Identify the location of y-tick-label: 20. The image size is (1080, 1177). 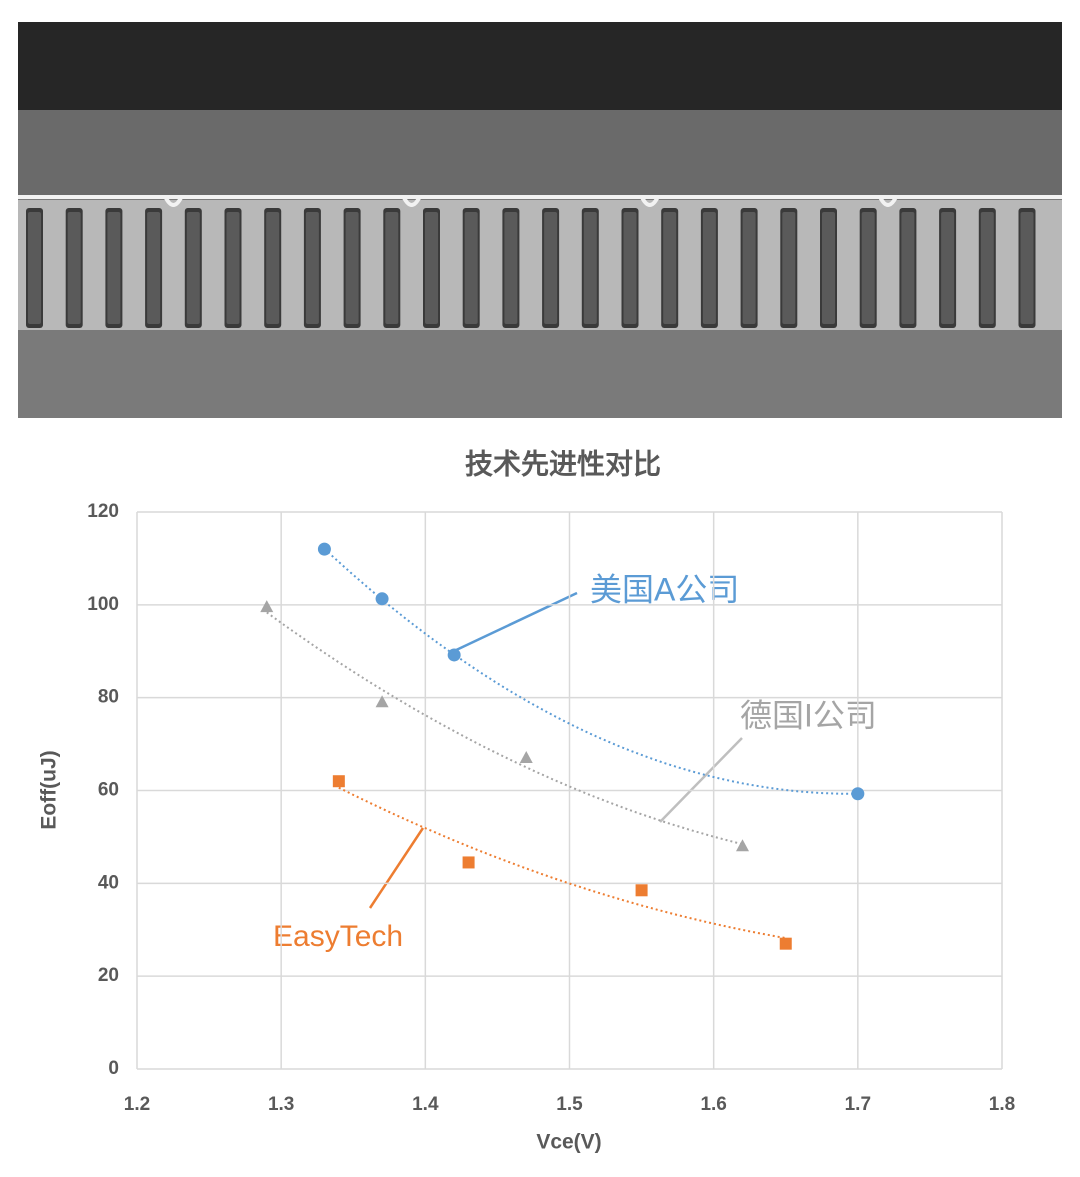
(108, 975).